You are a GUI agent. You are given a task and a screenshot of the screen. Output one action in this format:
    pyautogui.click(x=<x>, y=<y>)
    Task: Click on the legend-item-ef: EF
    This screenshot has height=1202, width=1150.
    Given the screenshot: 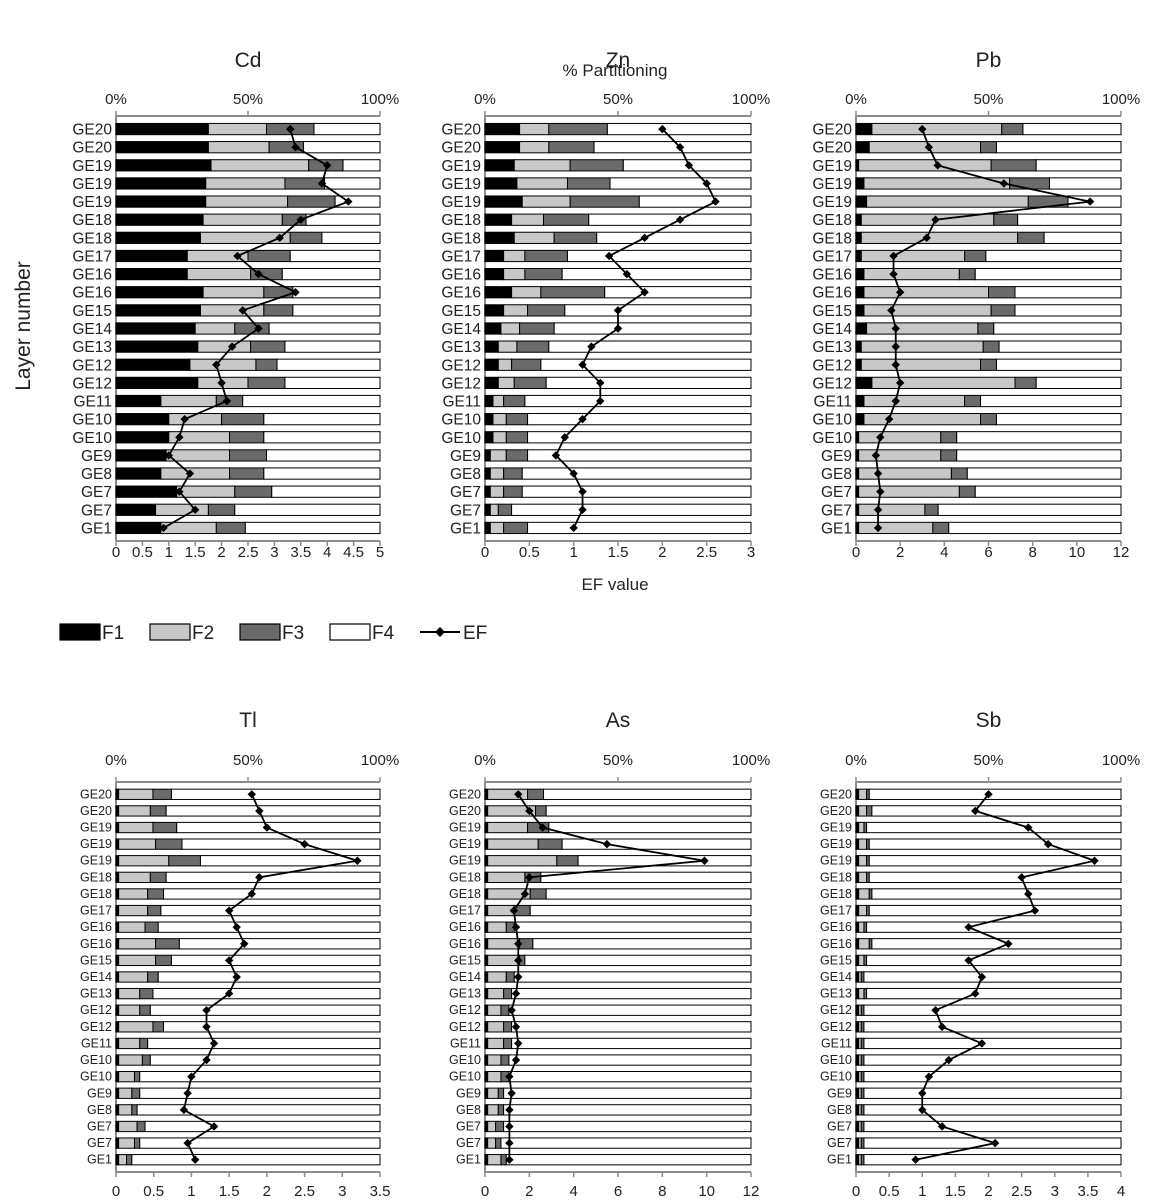 What is the action you would take?
    pyautogui.click(x=453, y=633)
    